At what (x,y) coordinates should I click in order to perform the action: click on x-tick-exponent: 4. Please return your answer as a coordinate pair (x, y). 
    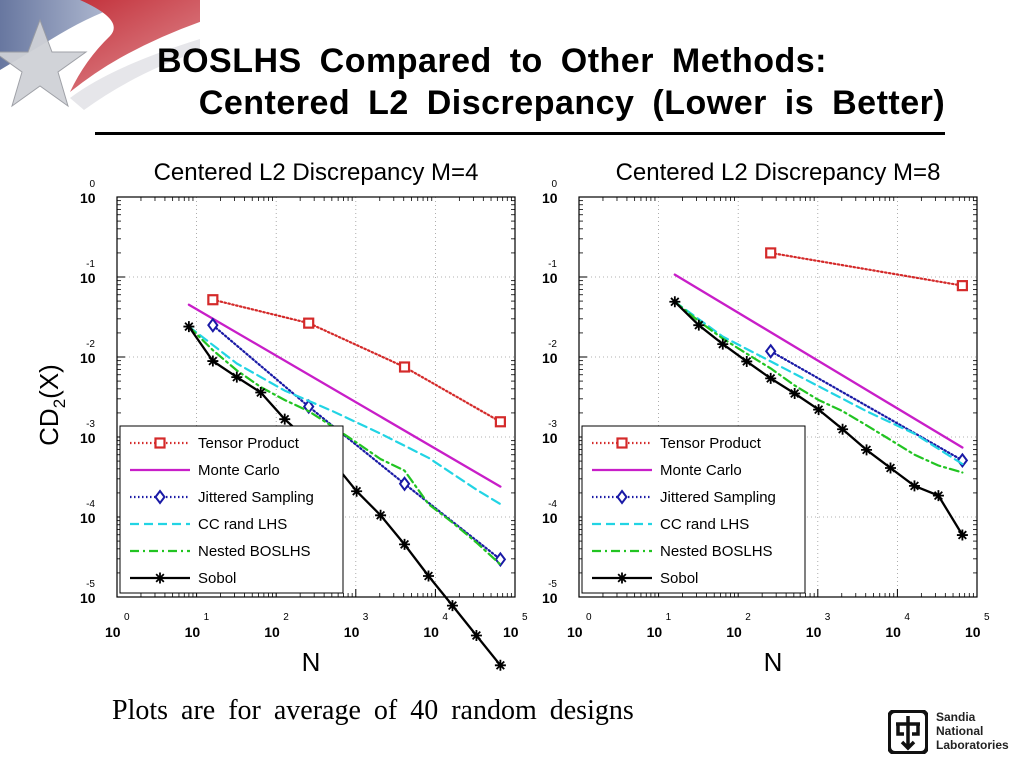
    Looking at the image, I should click on (907, 617).